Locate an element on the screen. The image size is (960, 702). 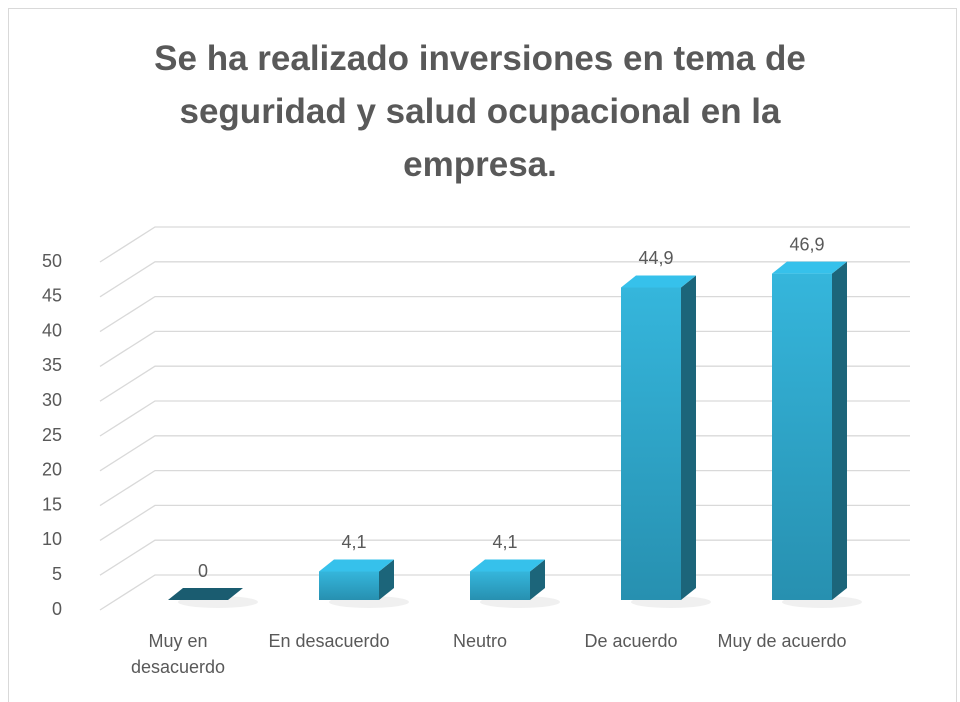
x-tick-label: Neutro is located at coordinates (480, 641).